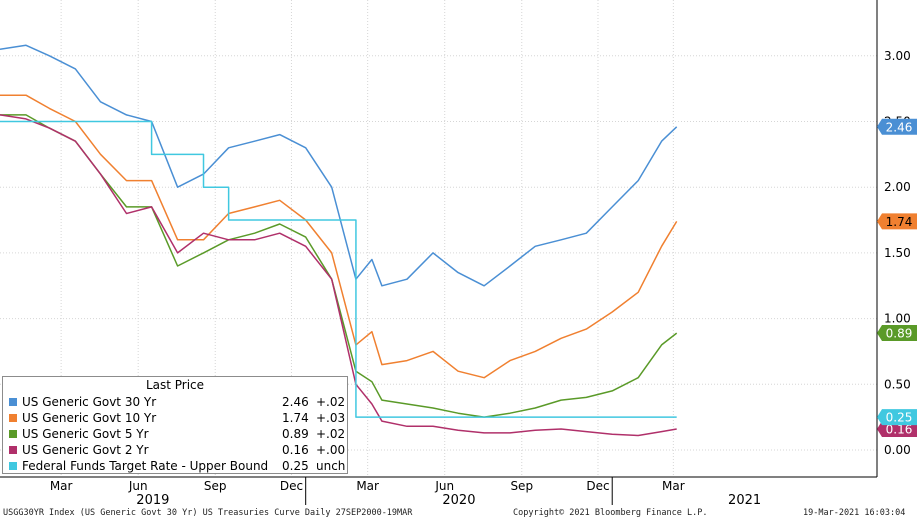 This screenshot has height=521, width=919. I want to click on y-axis: 0.000.501.001.502.002.503.00, so click(893, 238).